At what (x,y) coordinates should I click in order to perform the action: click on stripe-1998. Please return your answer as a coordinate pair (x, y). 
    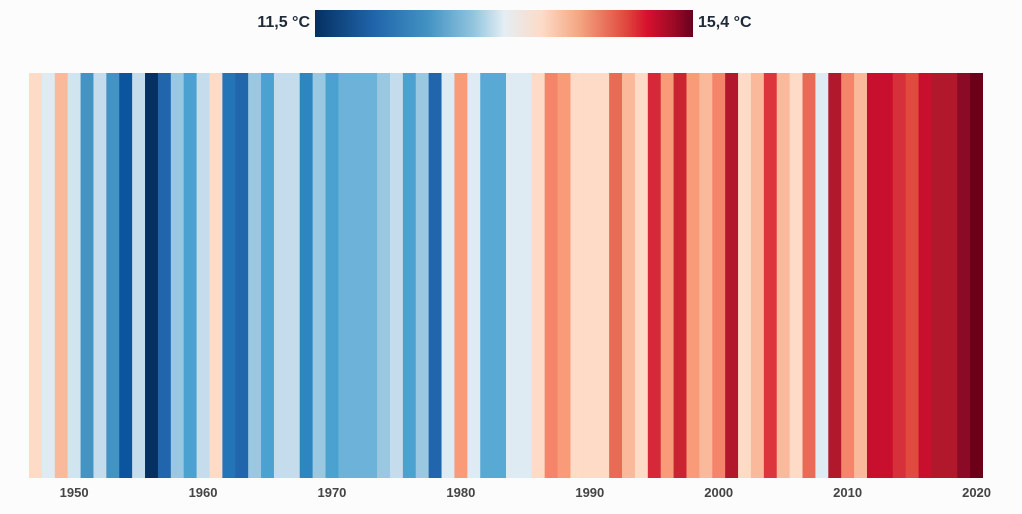
    Looking at the image, I should click on (693, 275).